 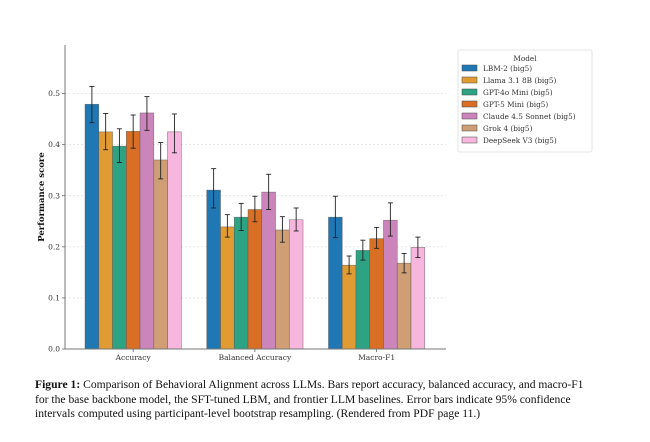 I want to click on legend-label: GPT-4o Mini (big5), so click(x=518, y=92).